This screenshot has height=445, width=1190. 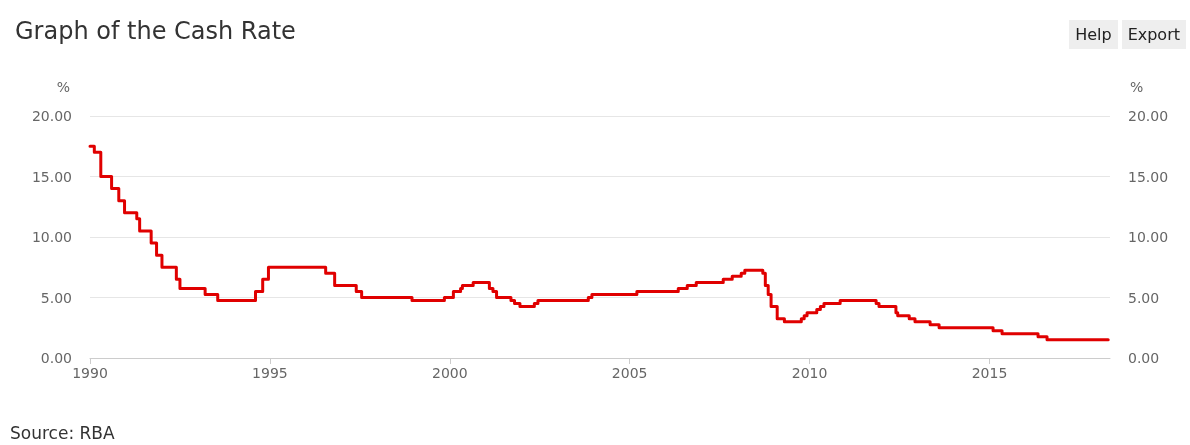 What do you see at coordinates (629, 373) in the screenshot?
I see `x-tick-label: 2005` at bounding box center [629, 373].